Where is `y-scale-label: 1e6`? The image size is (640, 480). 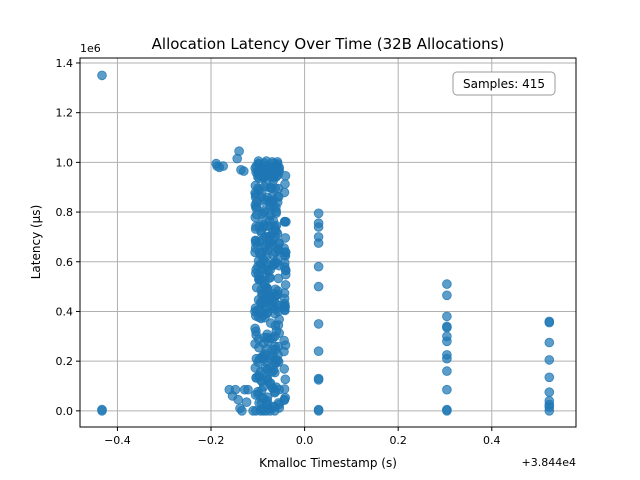 y-scale-label: 1e6 is located at coordinates (90, 48).